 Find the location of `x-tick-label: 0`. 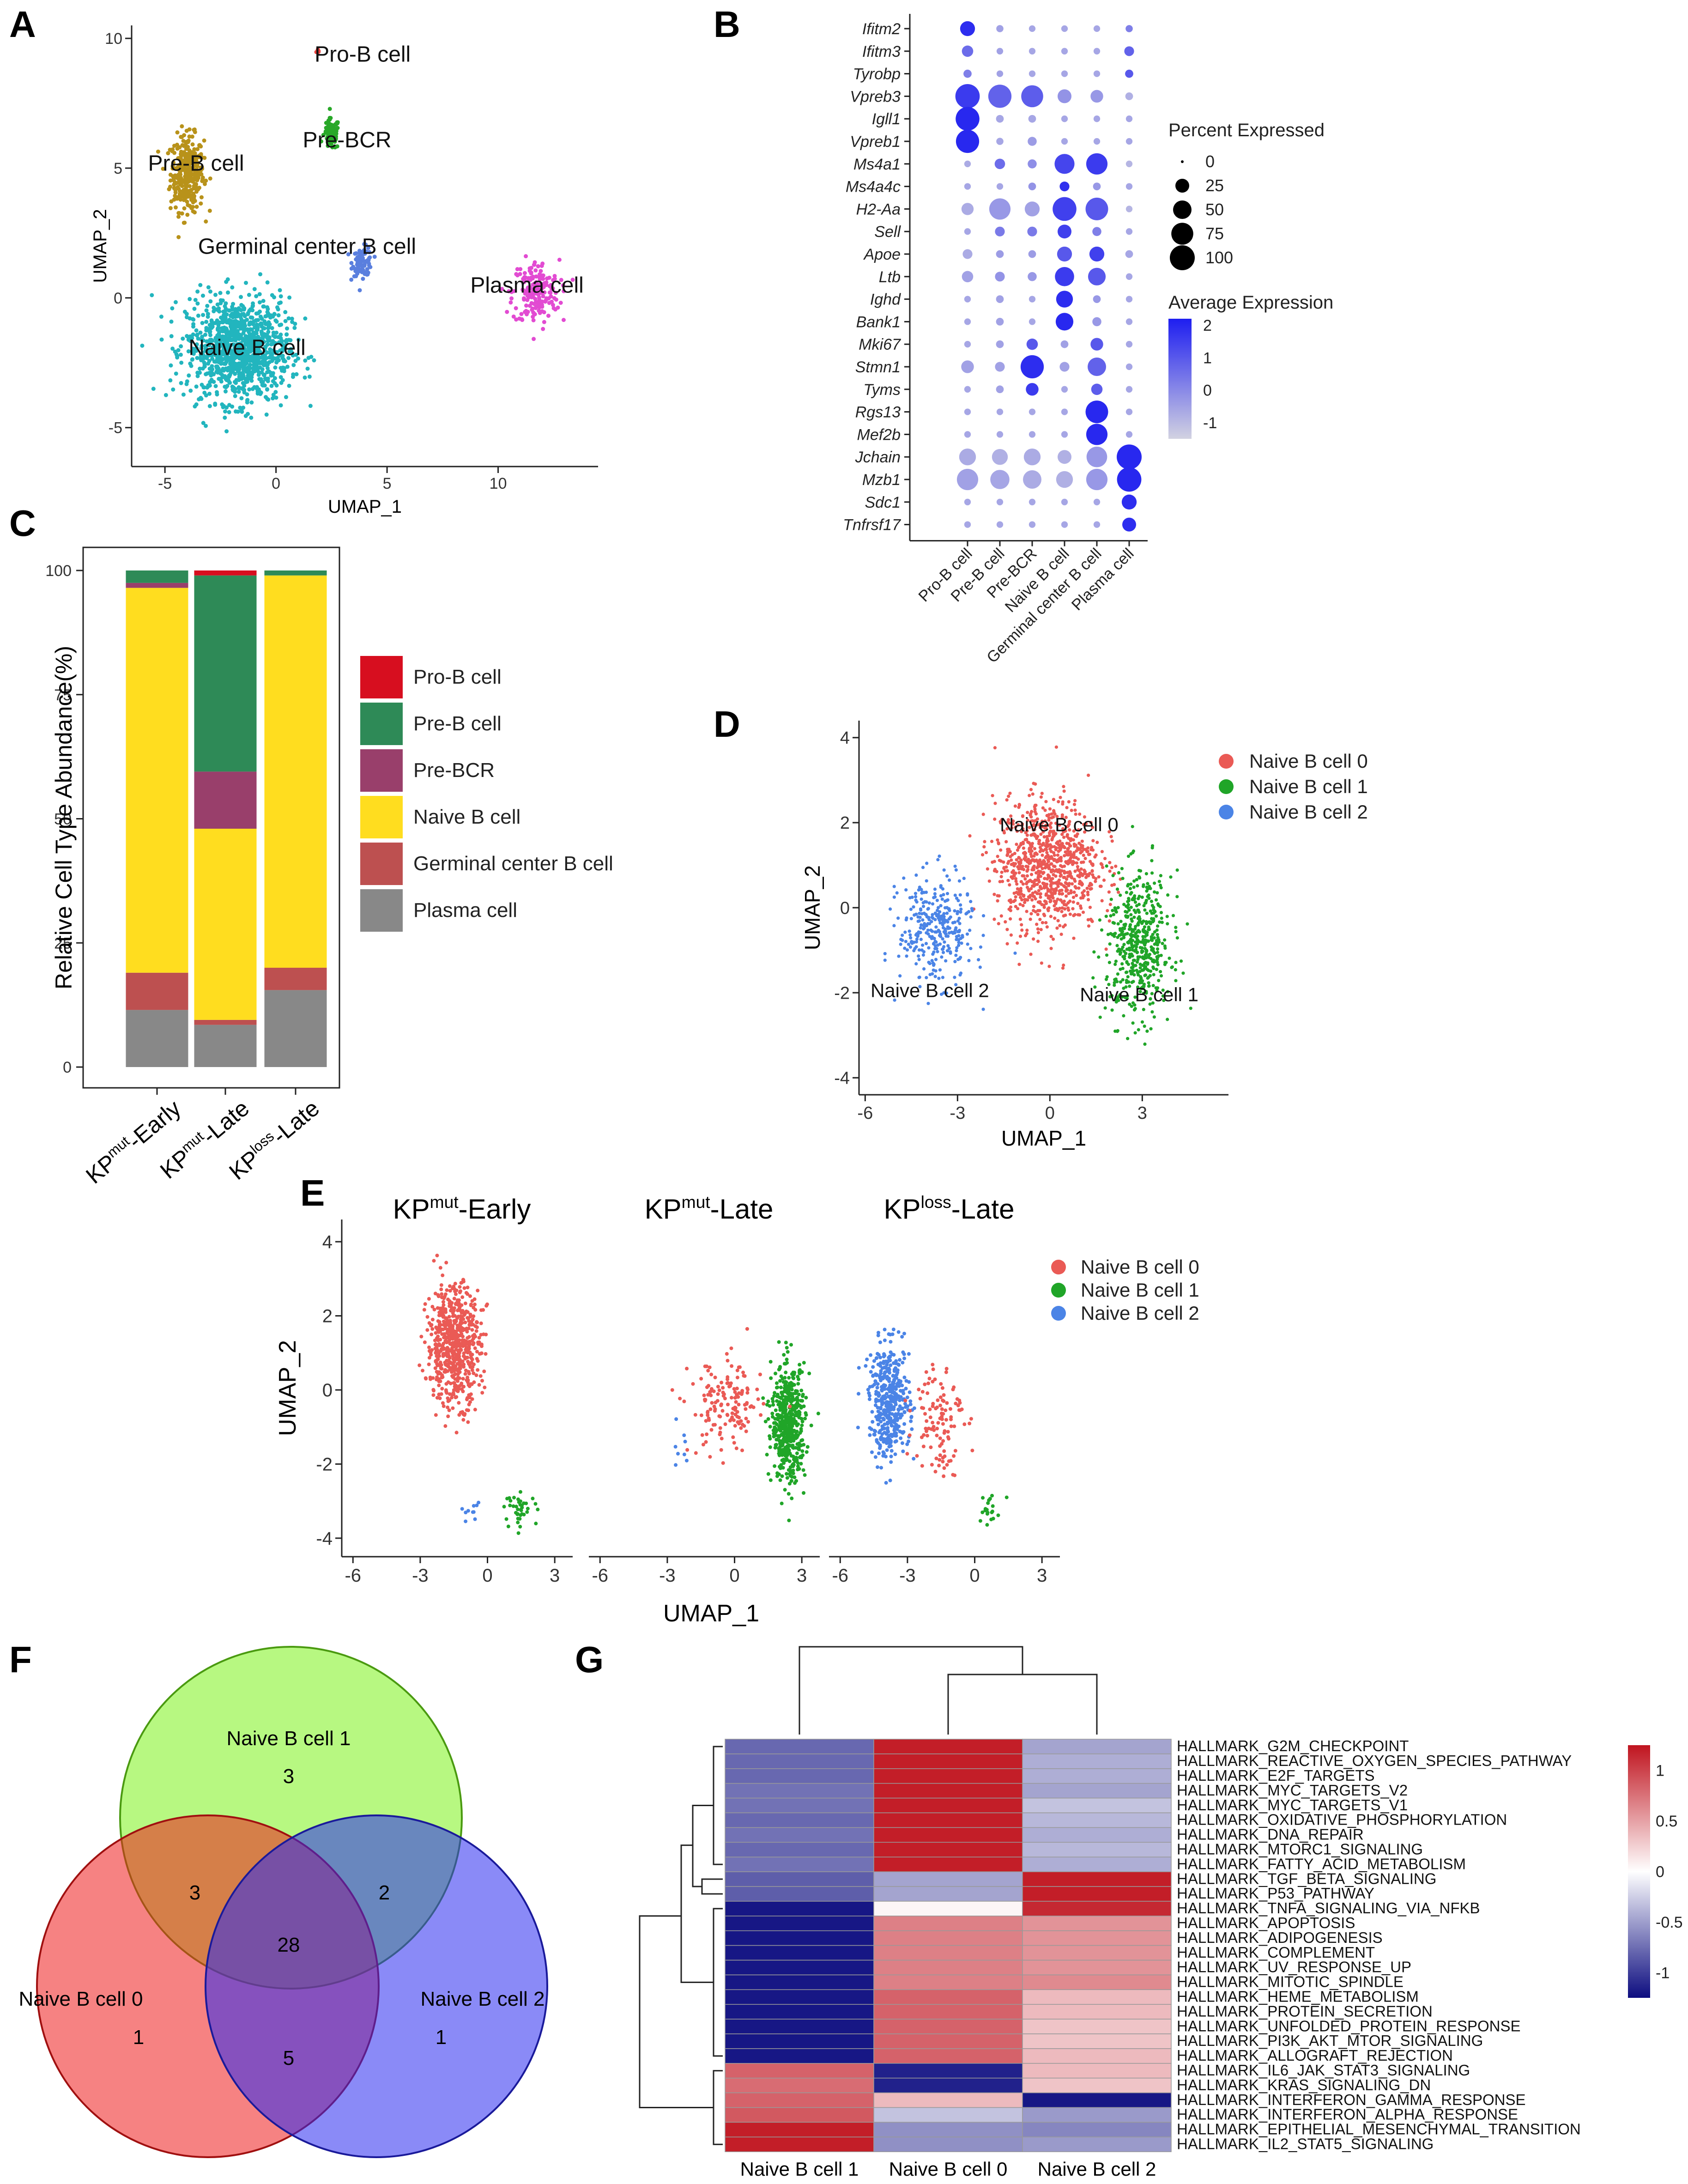

x-tick-label: 0 is located at coordinates (1050, 1113).